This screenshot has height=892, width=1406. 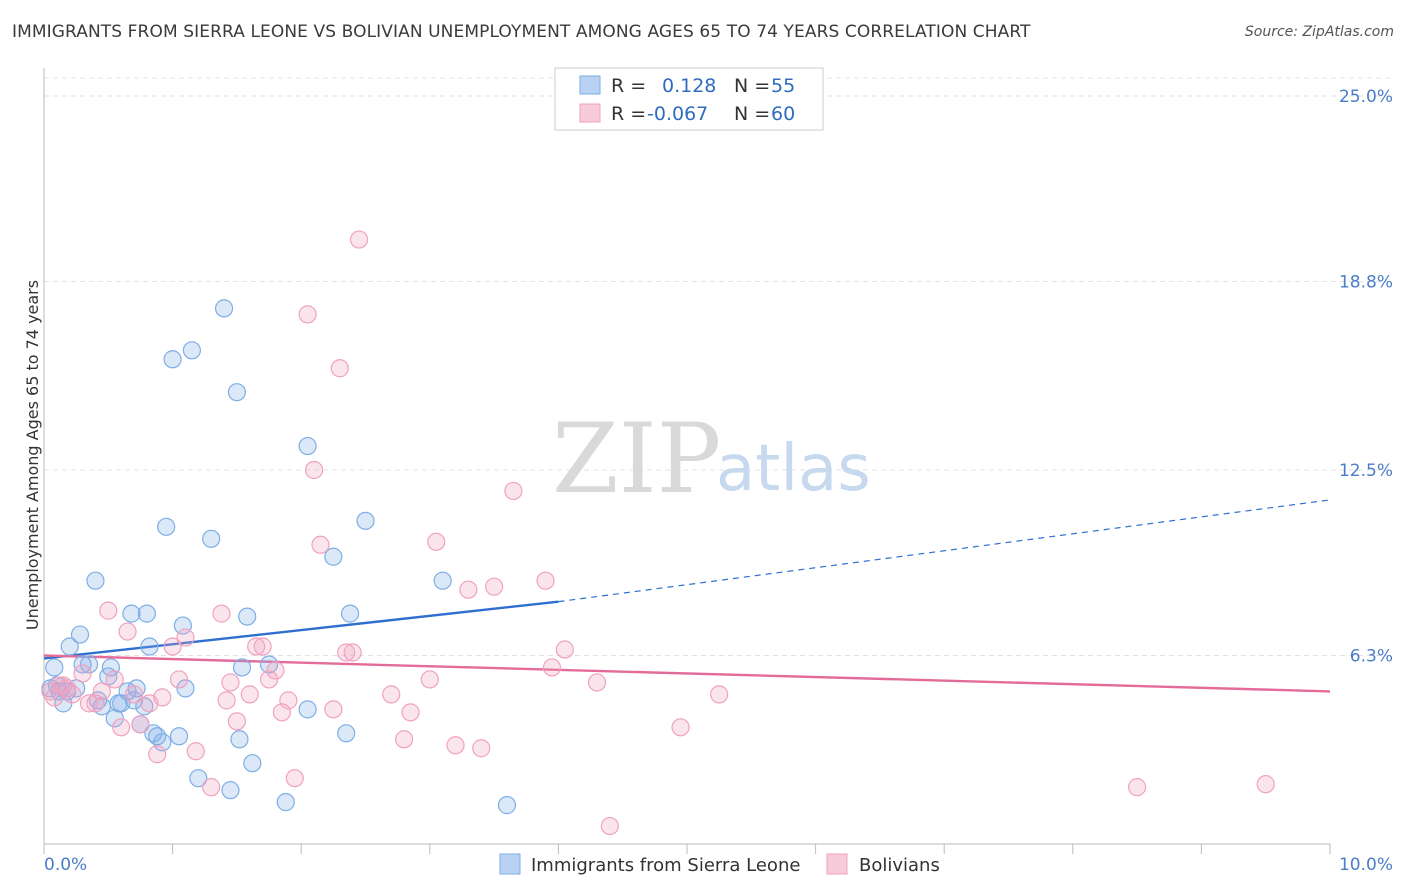 What do you see at coordinates (783, 86) in the screenshot?
I see `legend-n-value-1: 55` at bounding box center [783, 86].